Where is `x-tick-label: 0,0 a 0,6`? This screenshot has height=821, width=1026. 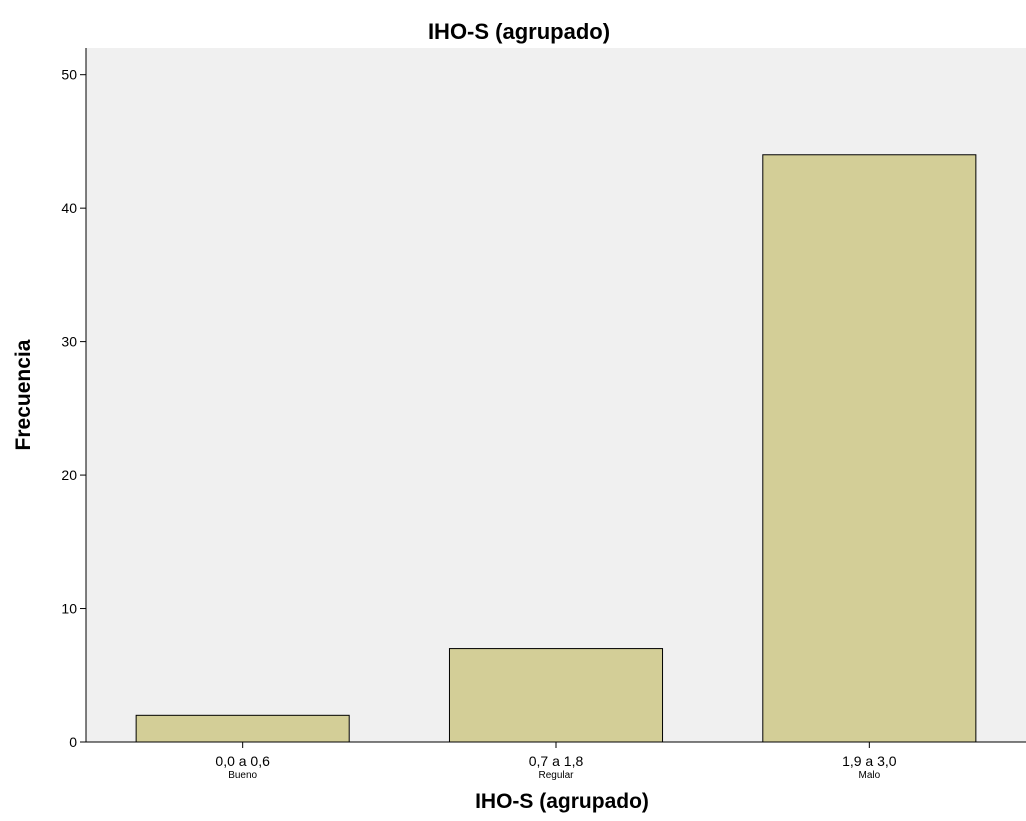
x-tick-label: 0,0 a 0,6 is located at coordinates (242, 761).